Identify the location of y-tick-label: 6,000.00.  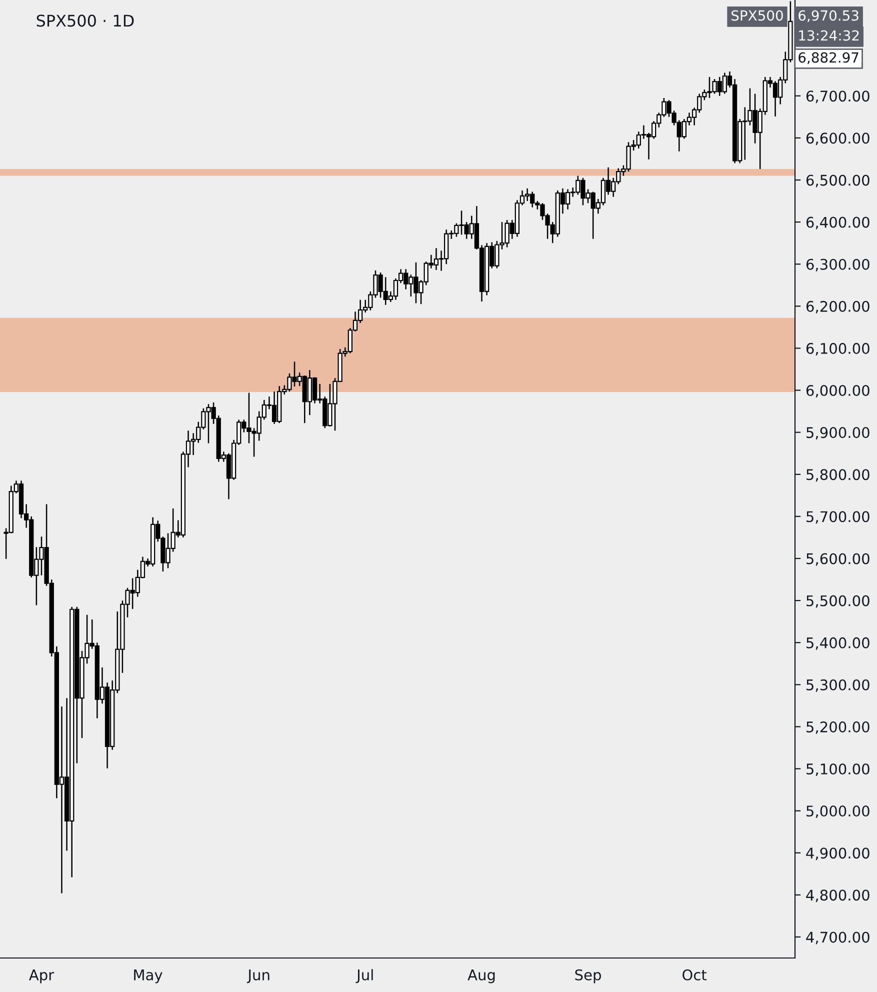
(838, 391).